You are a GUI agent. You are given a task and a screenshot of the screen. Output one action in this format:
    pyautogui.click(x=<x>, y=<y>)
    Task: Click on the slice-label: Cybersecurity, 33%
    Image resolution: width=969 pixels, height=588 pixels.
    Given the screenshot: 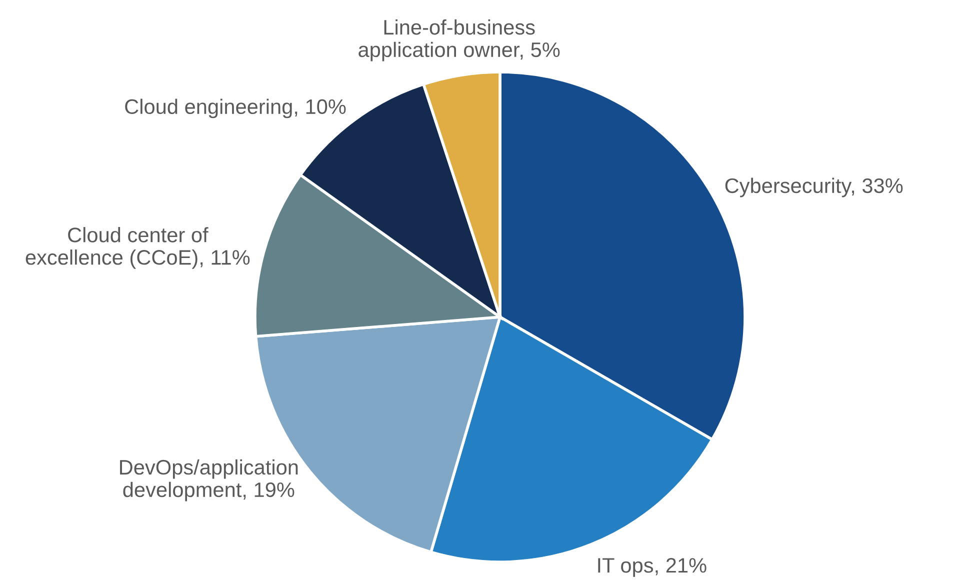 What is the action you would take?
    pyautogui.click(x=814, y=188)
    